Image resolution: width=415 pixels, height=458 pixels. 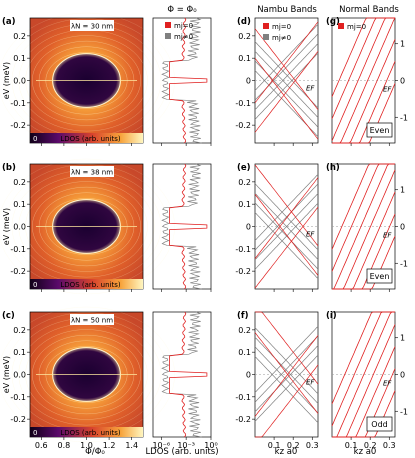 I want to click on panel-label-map: (b), so click(x=9, y=168).